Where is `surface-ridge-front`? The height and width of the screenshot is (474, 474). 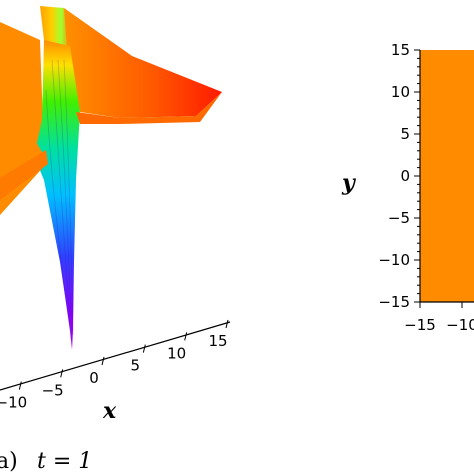
surface-ridge-front is located at coordinates (149, 108).